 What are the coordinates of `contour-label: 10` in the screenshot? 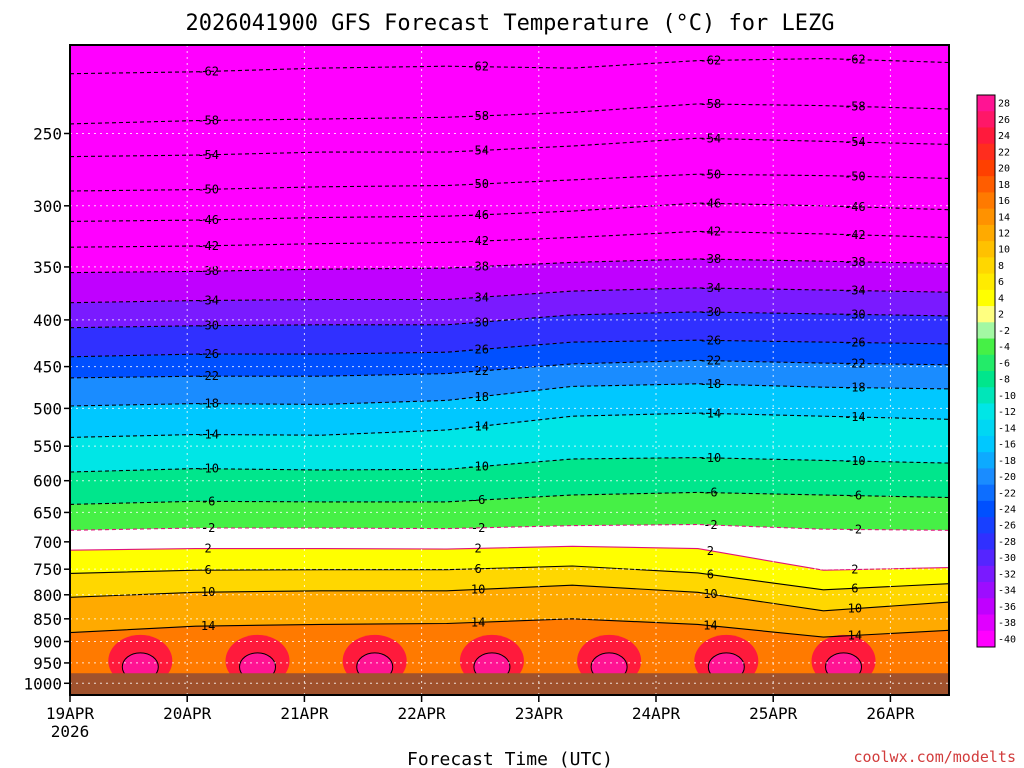 It's located at (208, 592).